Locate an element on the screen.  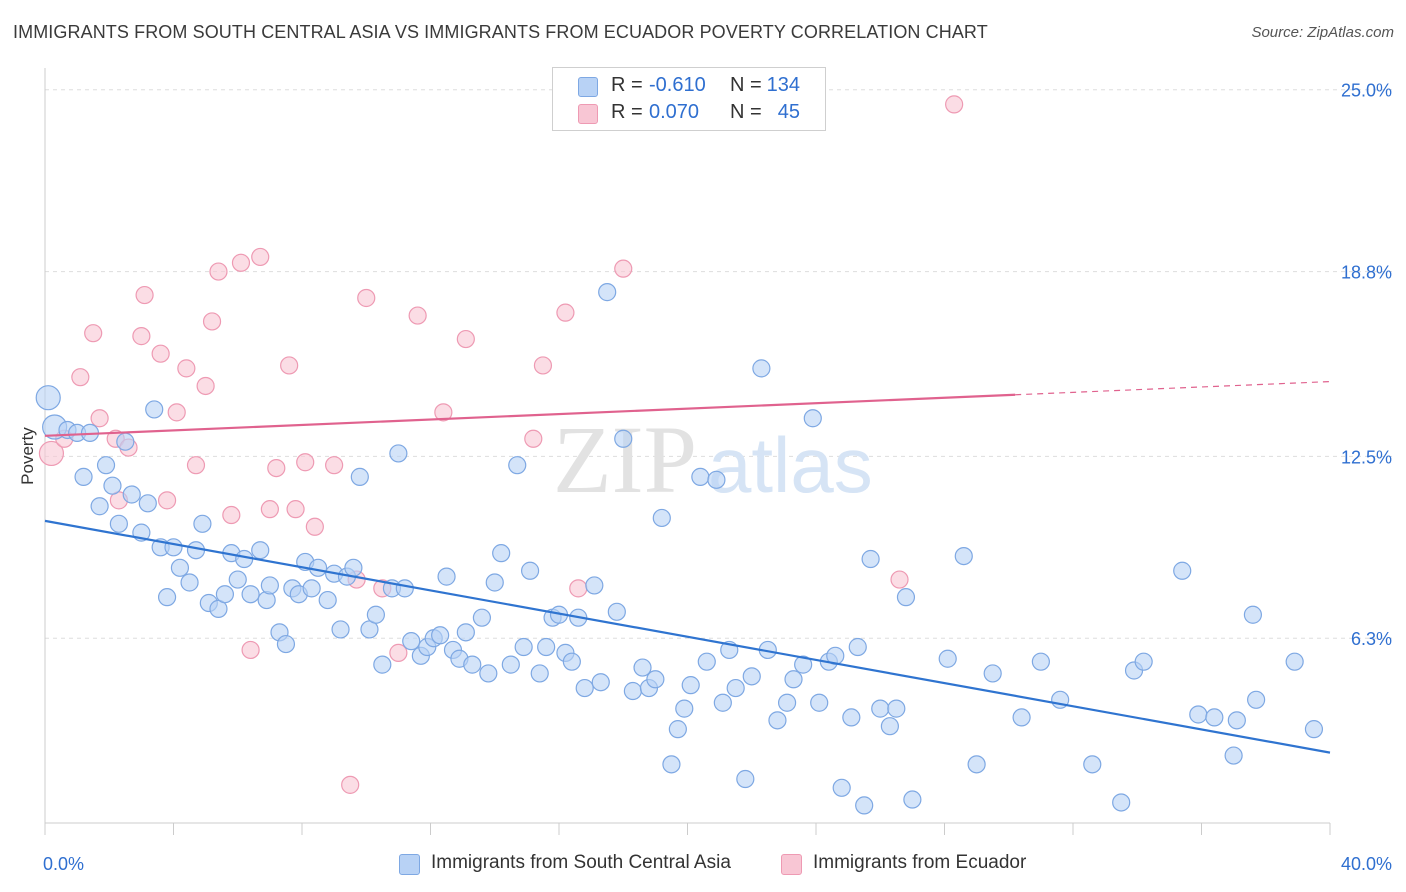
y-tick-label: 6.3% is located at coordinates (1371, 639).